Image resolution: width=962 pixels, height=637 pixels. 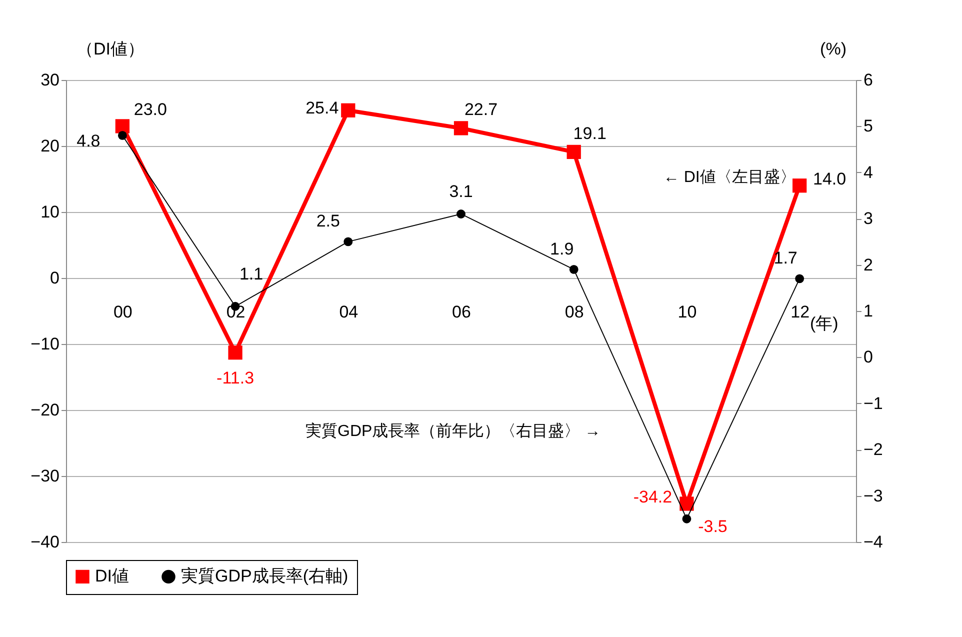 What do you see at coordinates (868, 311) in the screenshot?
I see `y2-tick-label: 1` at bounding box center [868, 311].